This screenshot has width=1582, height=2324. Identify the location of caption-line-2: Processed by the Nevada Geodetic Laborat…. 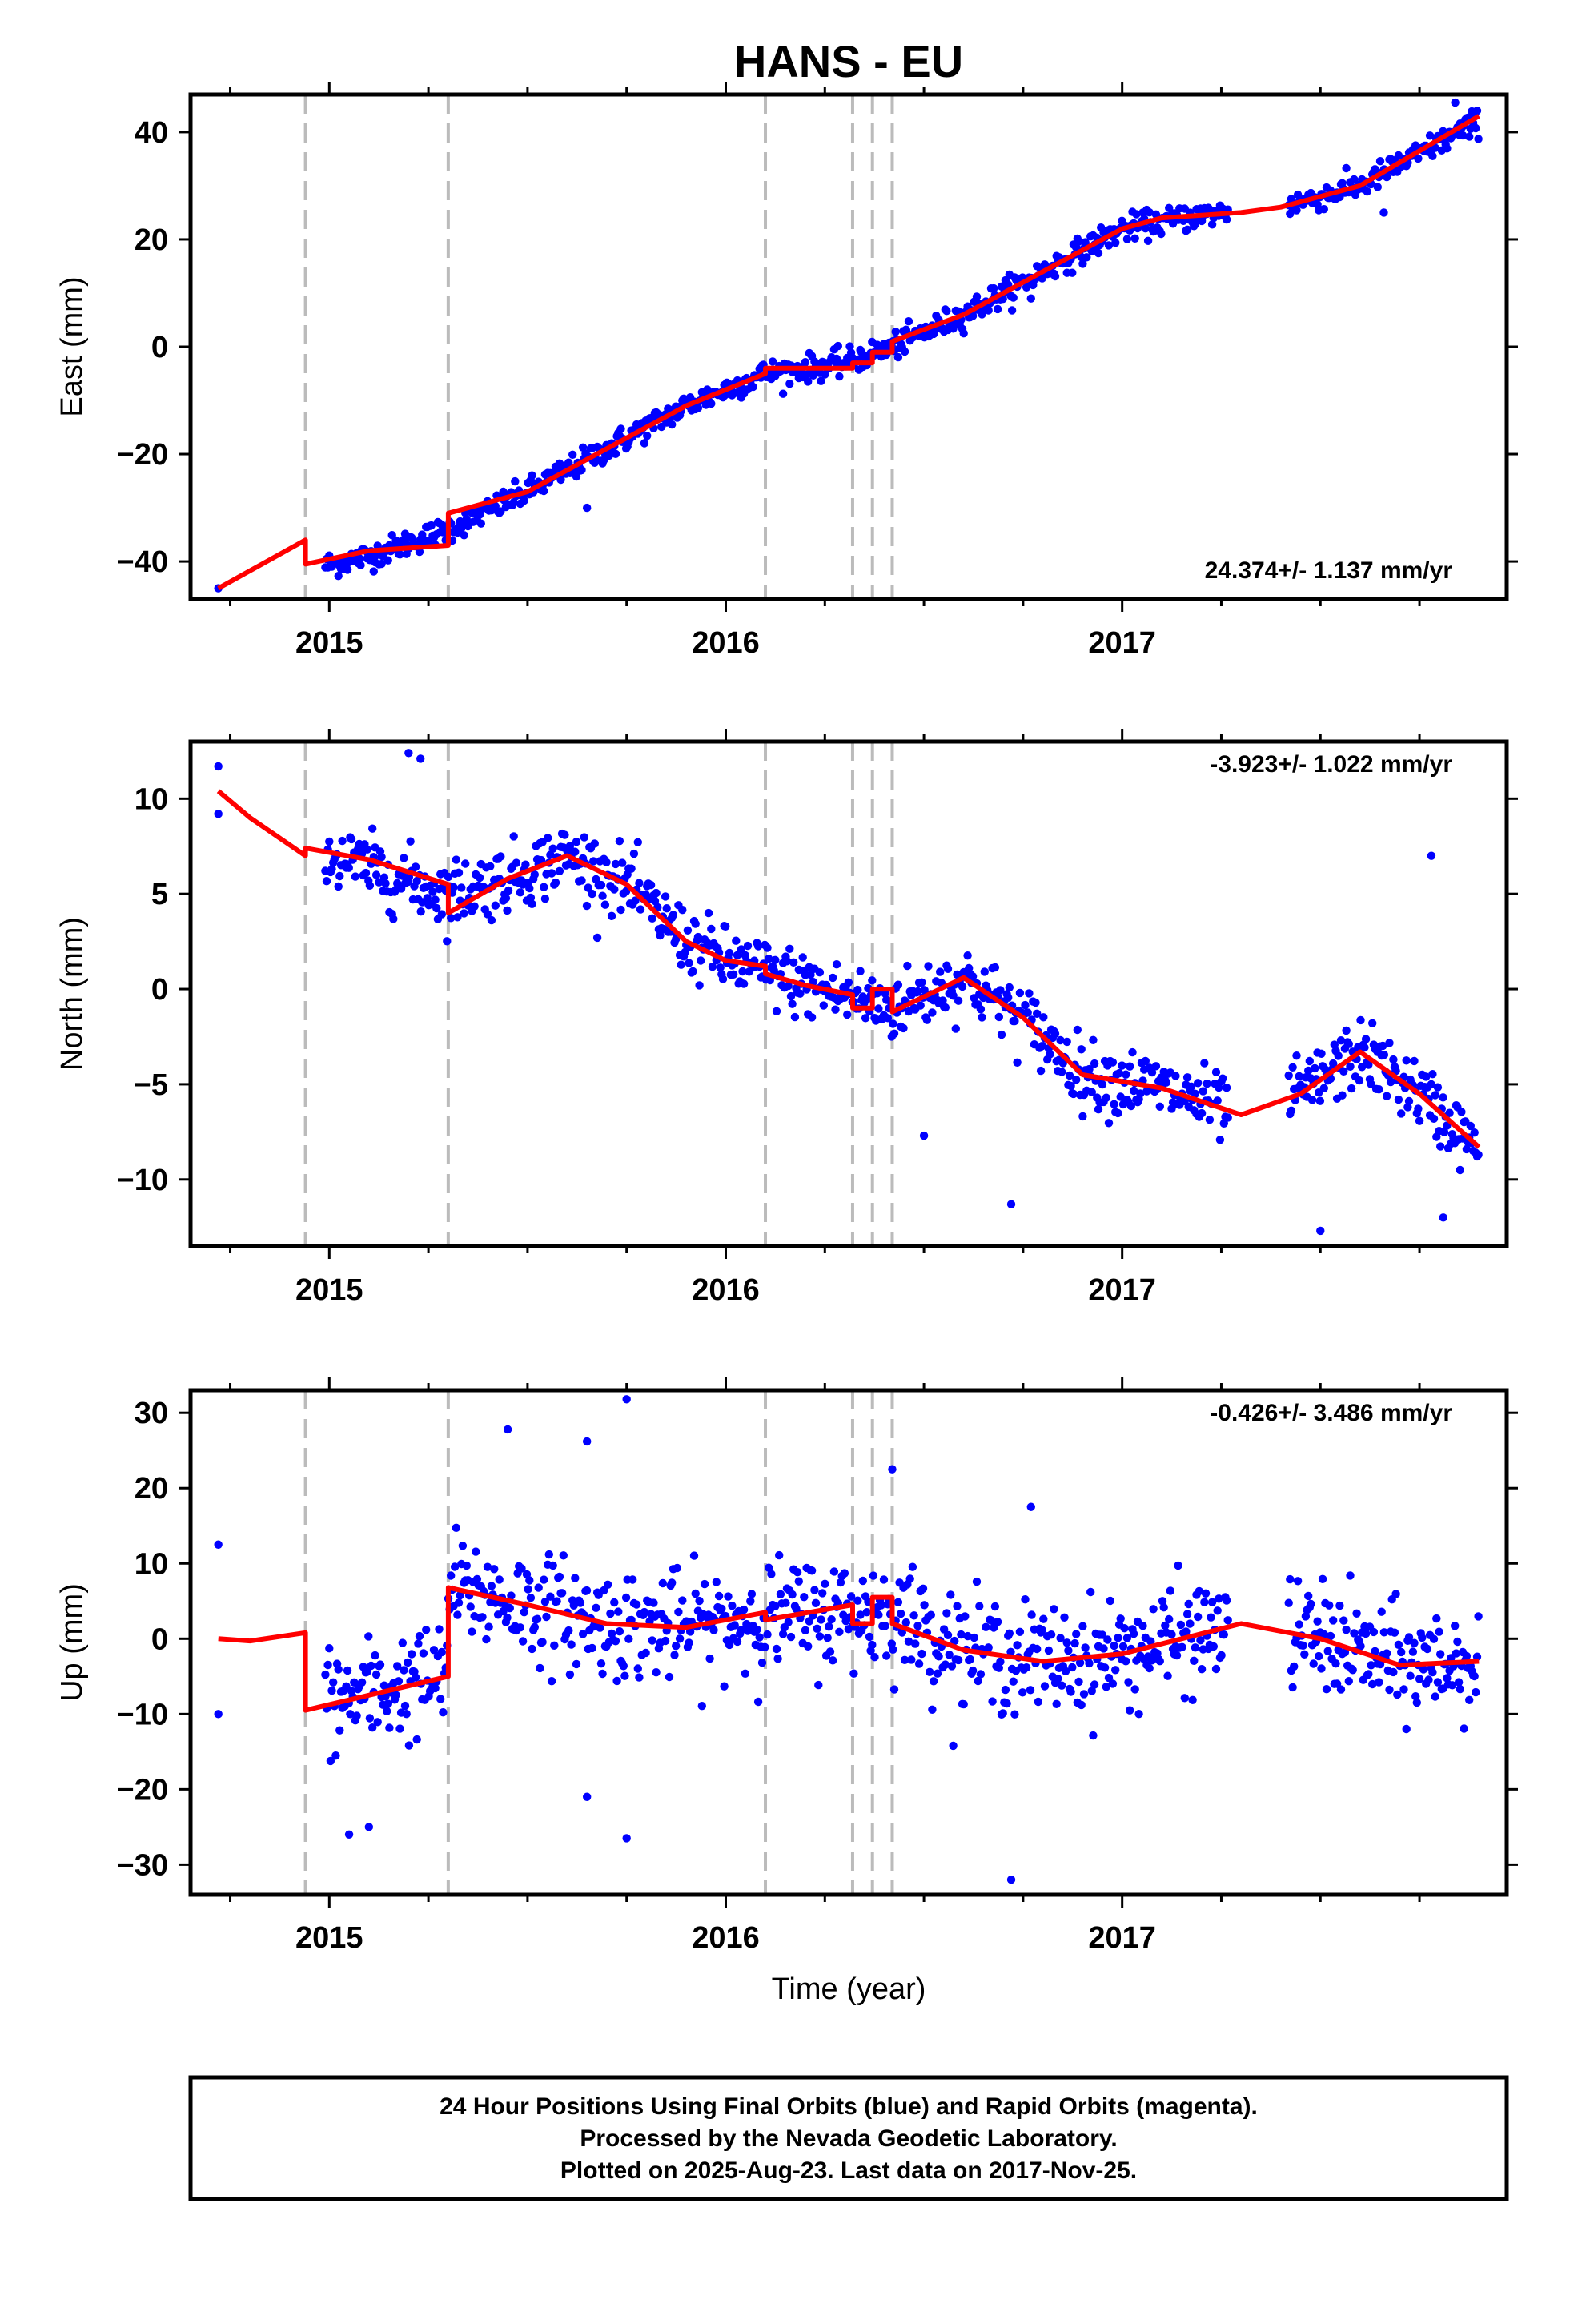
(848, 2138).